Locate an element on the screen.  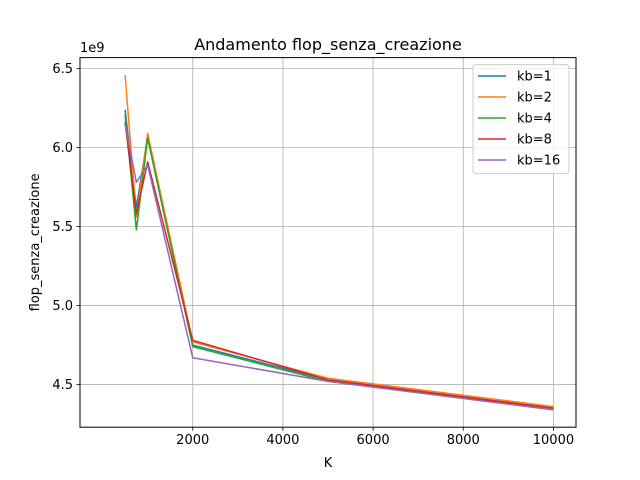
x-axis-label: K is located at coordinates (328, 463).